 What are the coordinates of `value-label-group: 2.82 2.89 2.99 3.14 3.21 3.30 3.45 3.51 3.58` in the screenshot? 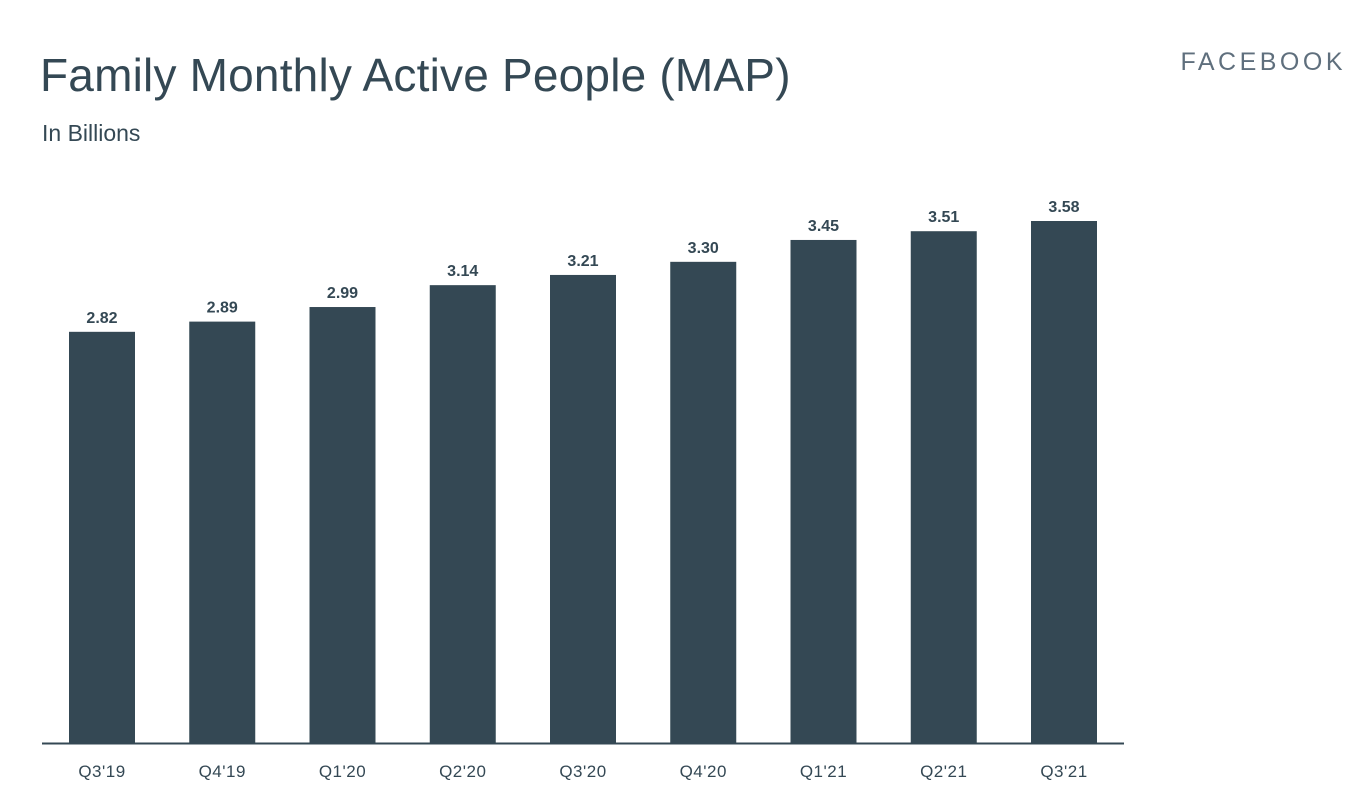 It's located at (582, 263).